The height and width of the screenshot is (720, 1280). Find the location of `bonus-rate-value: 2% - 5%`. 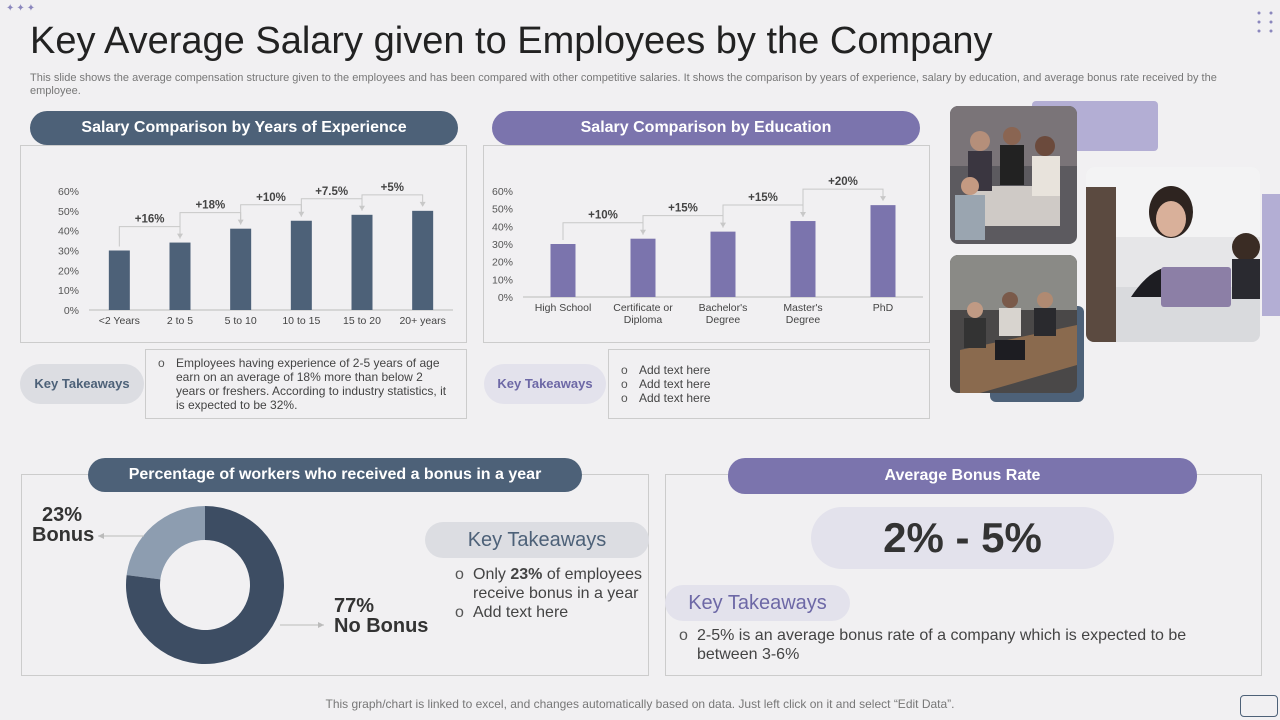

bonus-rate-value: 2% - 5% is located at coordinates (962, 538).